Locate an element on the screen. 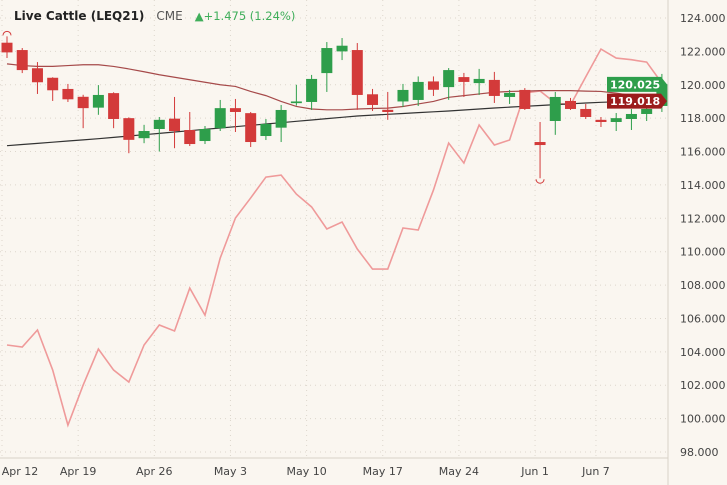  y-tick-label: 104.000 is located at coordinates (703, 352).